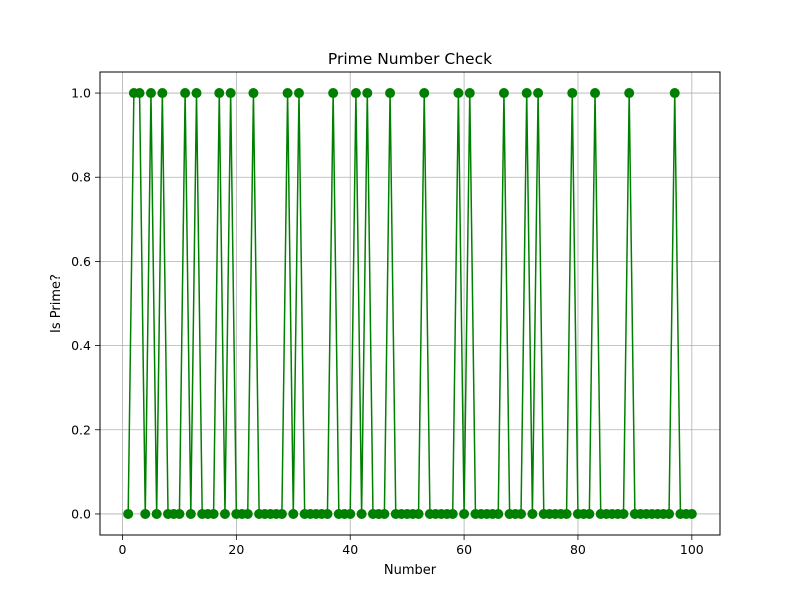 The width and height of the screenshot is (800, 600). Describe the element at coordinates (123, 549) in the screenshot. I see `x-tick-label: 0` at that location.